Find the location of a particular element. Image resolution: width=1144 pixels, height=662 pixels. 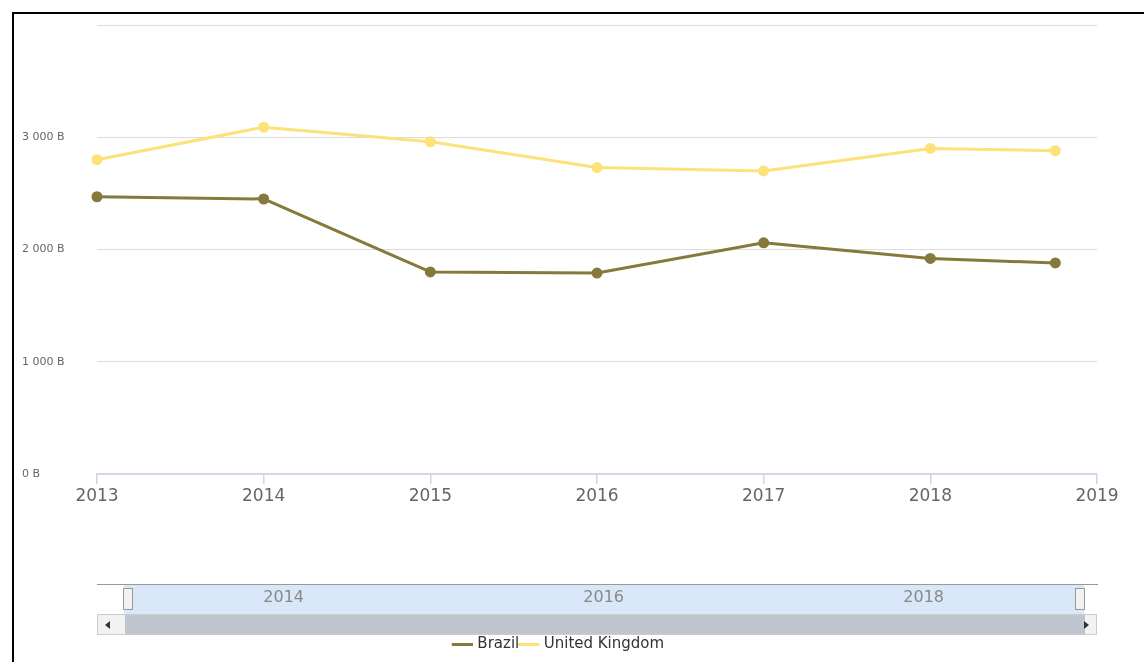

x-tick-label: 2018 is located at coordinates (930, 494).